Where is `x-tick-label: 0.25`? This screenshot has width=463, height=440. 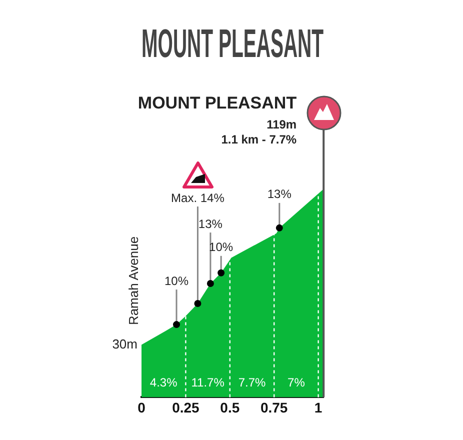
x-tick-label: 0.25 is located at coordinates (186, 407).